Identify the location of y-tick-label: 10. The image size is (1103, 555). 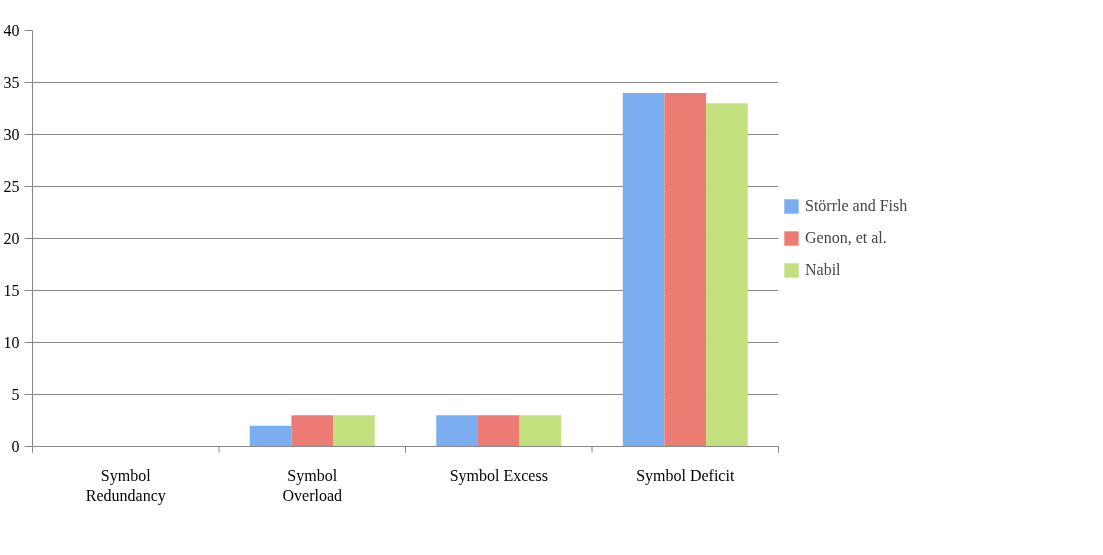
(11, 342).